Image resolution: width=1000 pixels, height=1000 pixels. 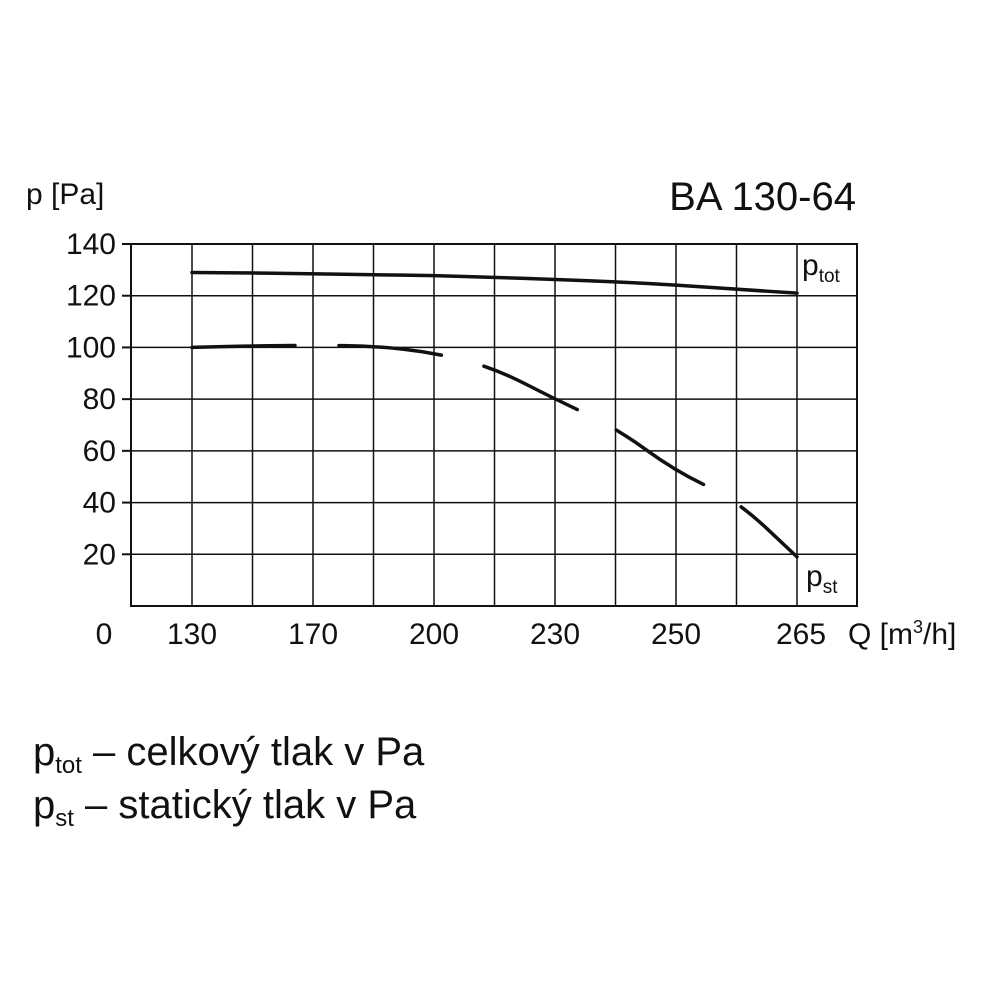 I want to click on x-tick-label: 265, so click(x=801, y=634).